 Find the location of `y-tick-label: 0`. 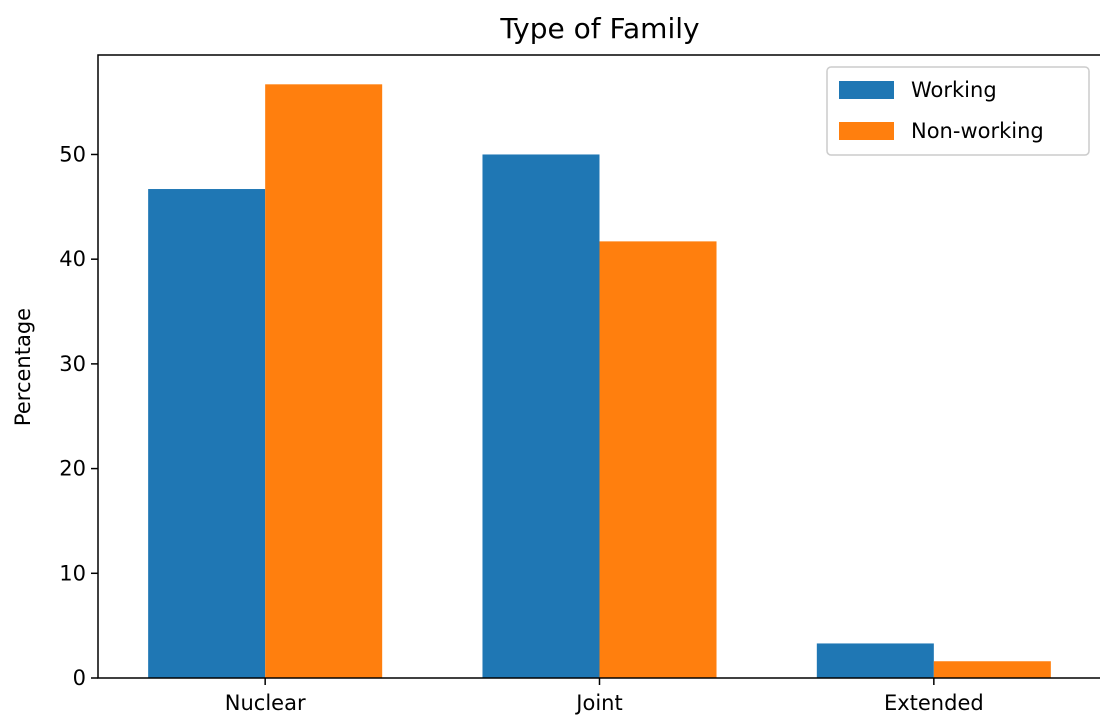

y-tick-label: 0 is located at coordinates (79, 678).